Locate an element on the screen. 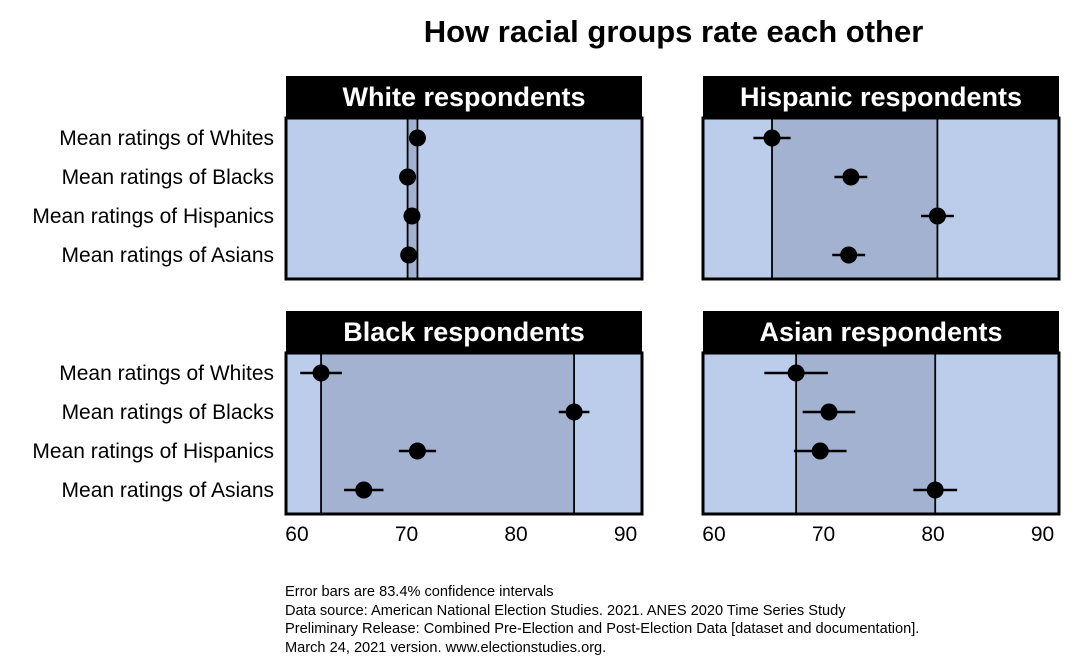 The width and height of the screenshot is (1087, 669). panel-title-3: Asian respondents is located at coordinates (880, 332).